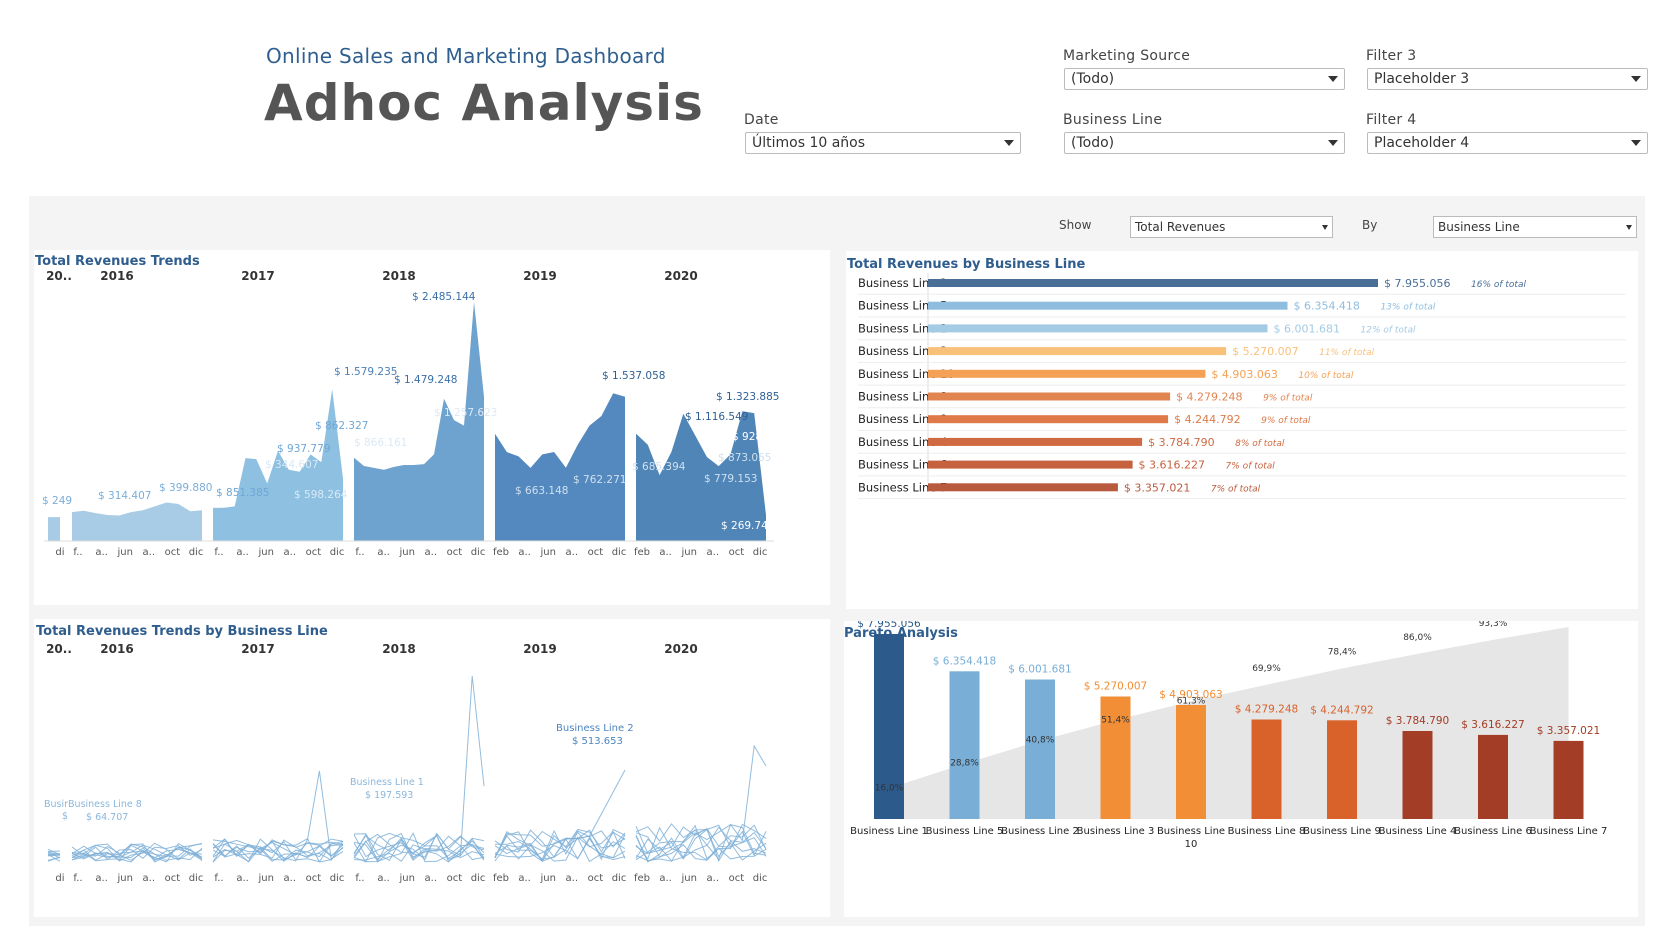 The height and width of the screenshot is (932, 1664). What do you see at coordinates (242, 493) in the screenshot?
I see `data-label: $ 851.385` at bounding box center [242, 493].